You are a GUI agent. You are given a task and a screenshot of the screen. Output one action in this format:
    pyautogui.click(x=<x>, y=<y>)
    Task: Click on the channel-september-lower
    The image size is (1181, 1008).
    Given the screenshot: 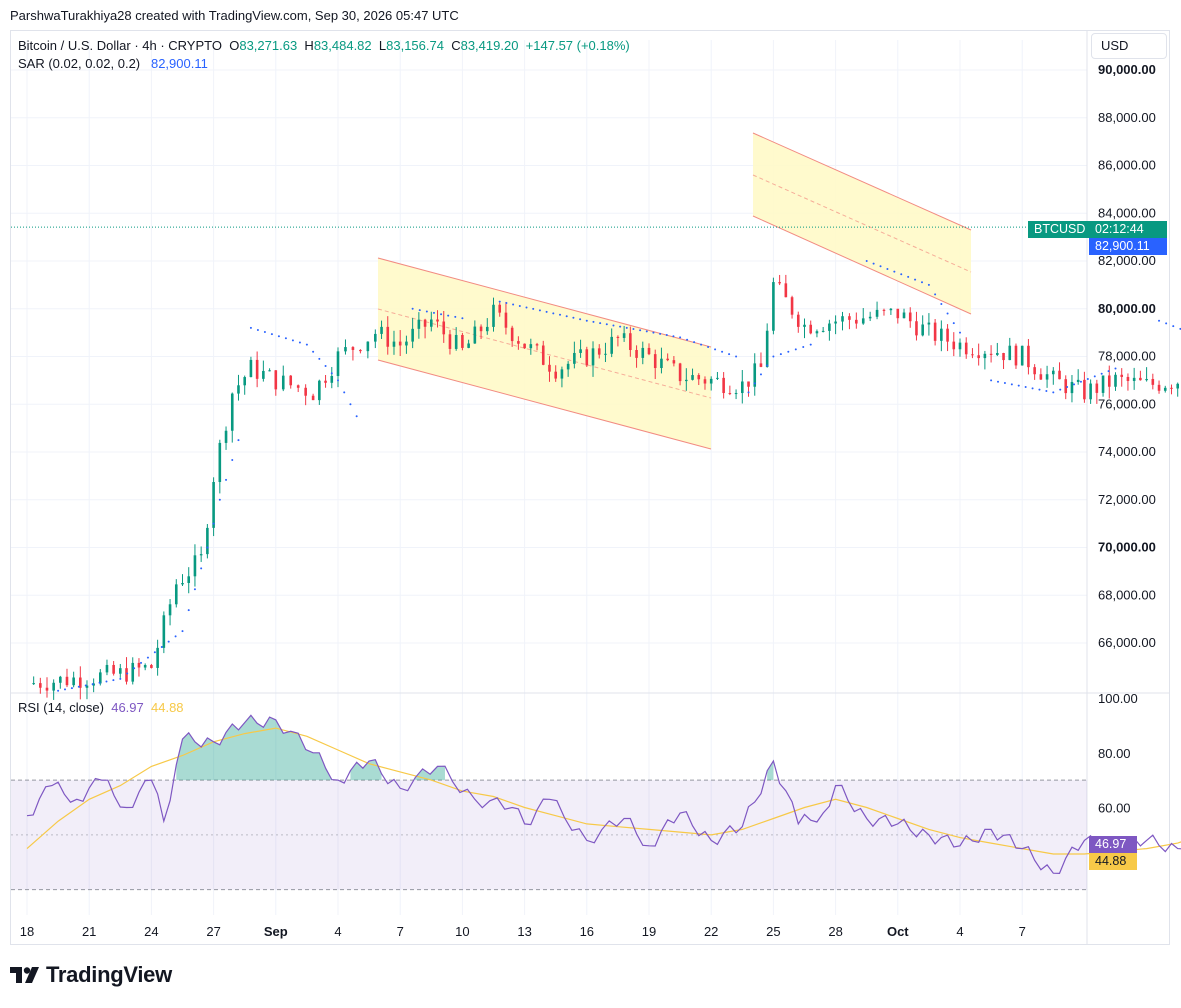 What is the action you would take?
    pyautogui.click(x=544, y=404)
    